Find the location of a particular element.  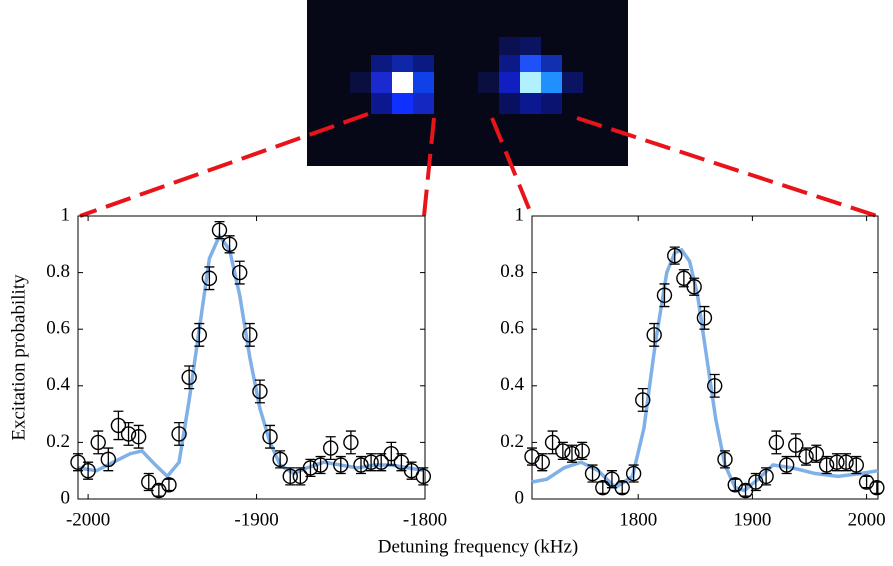

ion-image is located at coordinates (467, 83).